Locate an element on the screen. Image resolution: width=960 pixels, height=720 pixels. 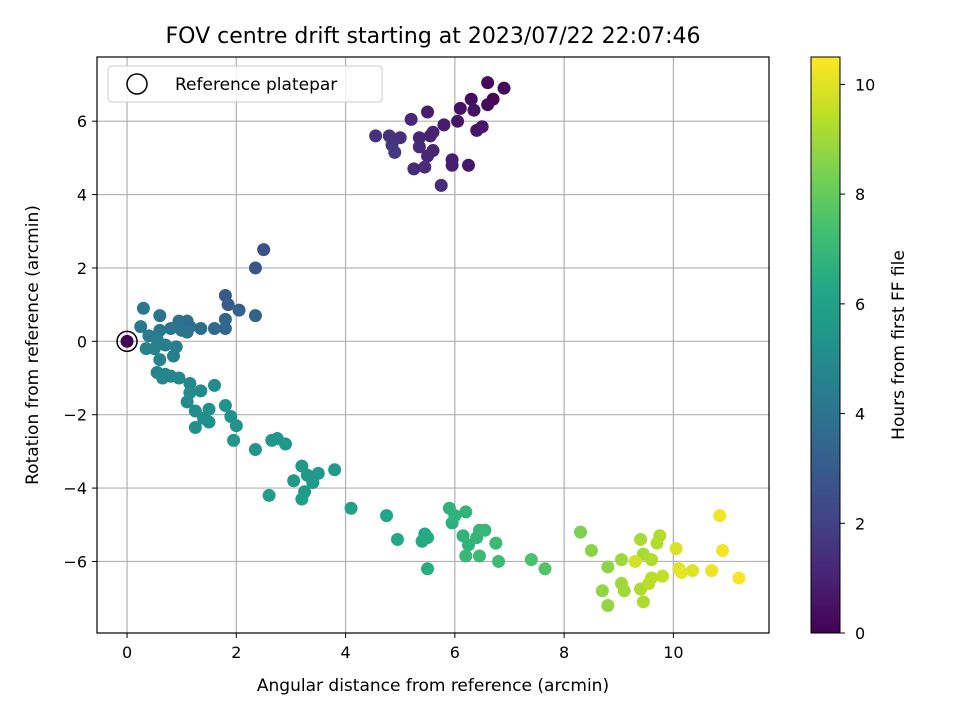
legend-box is located at coordinates (245, 84).